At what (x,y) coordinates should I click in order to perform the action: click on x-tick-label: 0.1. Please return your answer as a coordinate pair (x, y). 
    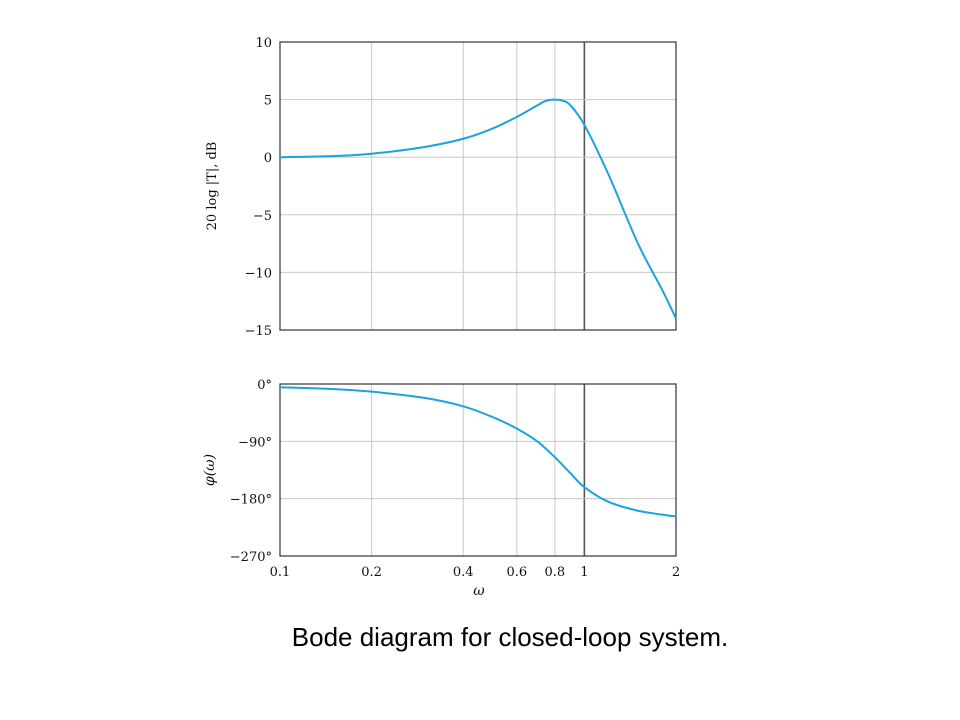
    Looking at the image, I should click on (280, 572).